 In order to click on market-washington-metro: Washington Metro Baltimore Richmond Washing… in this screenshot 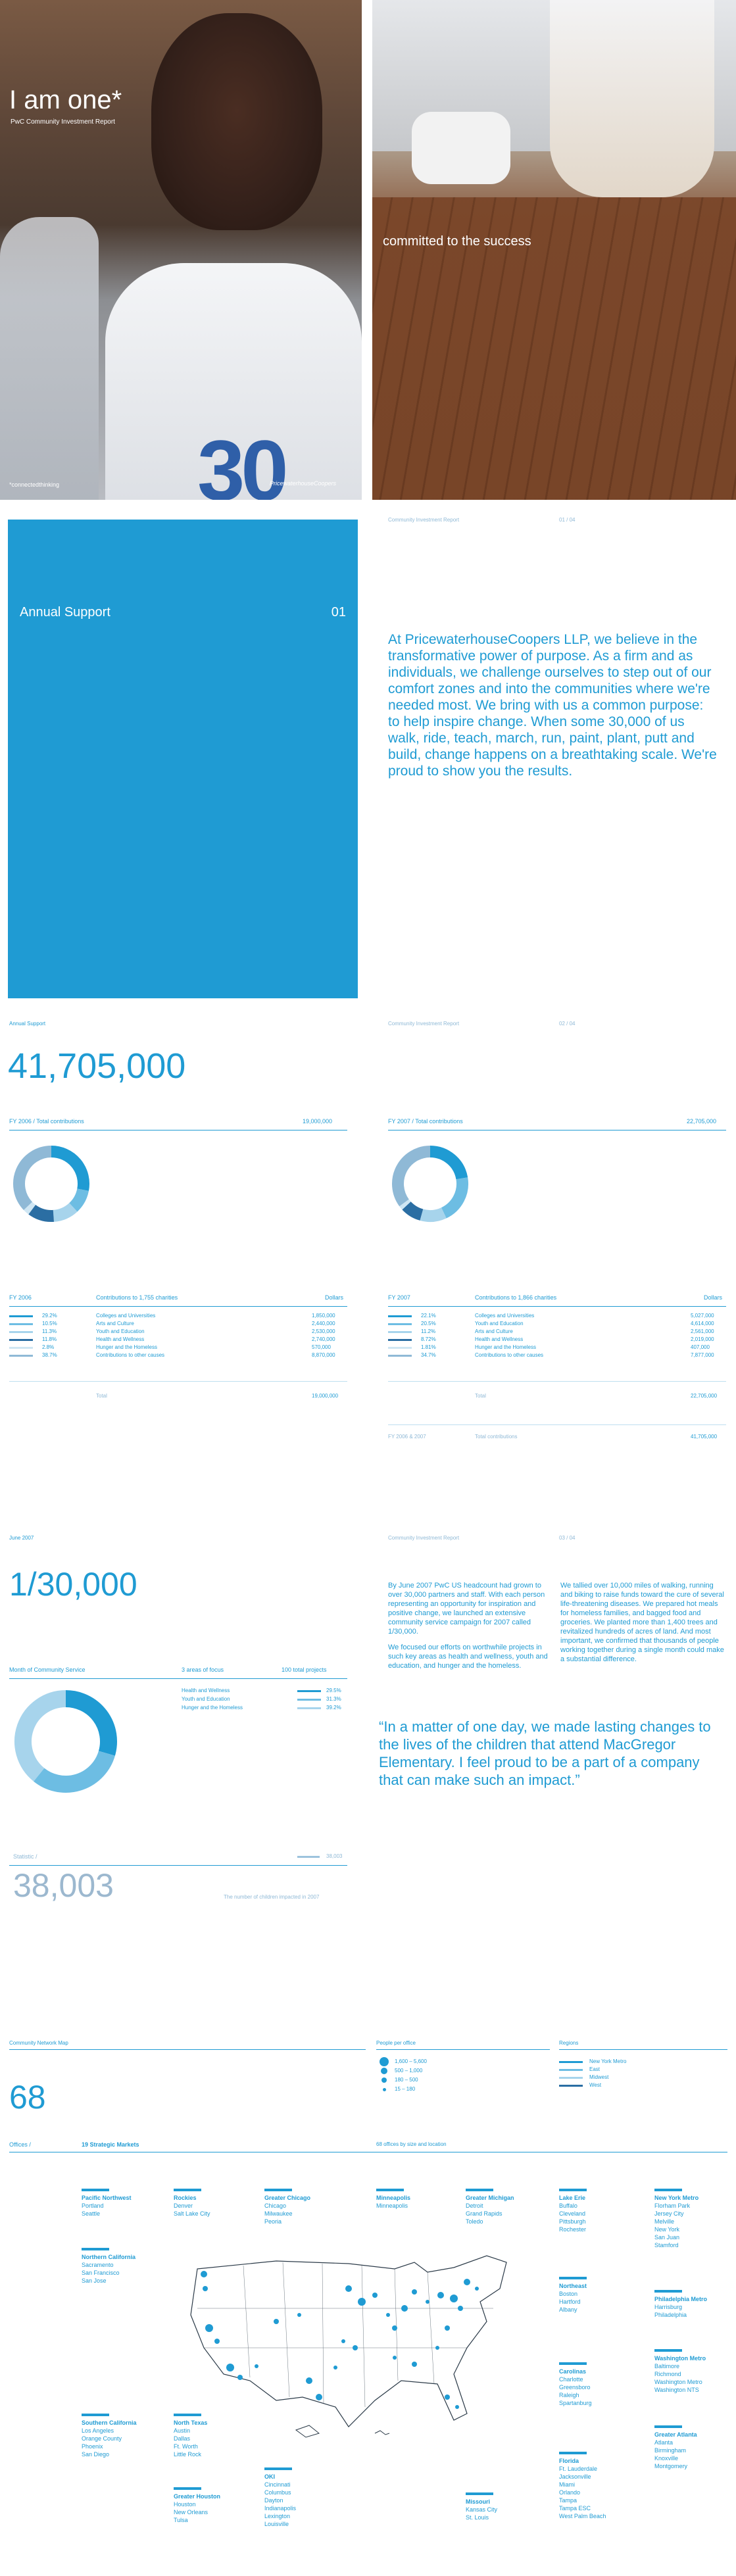, I will do `click(680, 2371)`.